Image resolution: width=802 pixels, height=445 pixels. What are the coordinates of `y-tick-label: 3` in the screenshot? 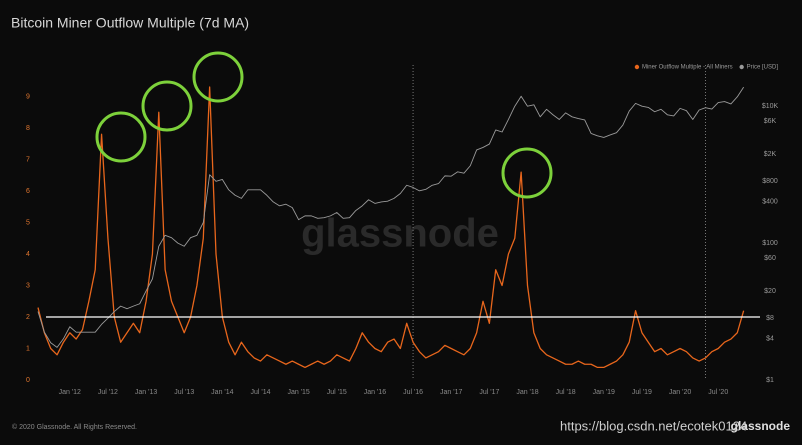 It's located at (28, 285).